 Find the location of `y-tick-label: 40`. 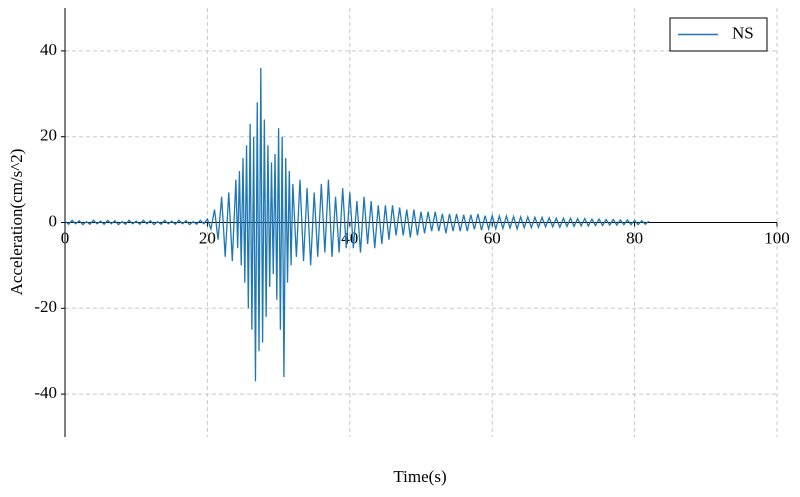

y-tick-label: 40 is located at coordinates (48, 49).